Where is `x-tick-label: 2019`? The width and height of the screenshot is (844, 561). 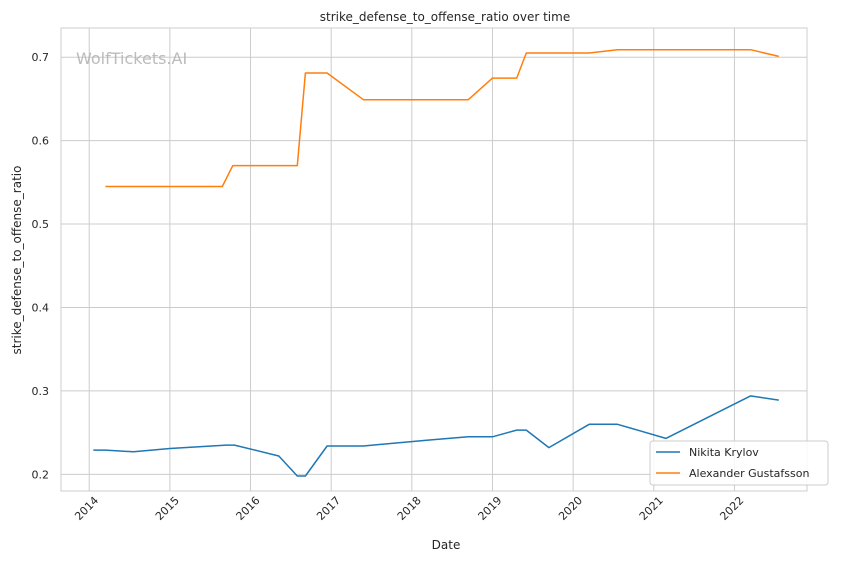
x-tick-label: 2019 is located at coordinates (489, 508).